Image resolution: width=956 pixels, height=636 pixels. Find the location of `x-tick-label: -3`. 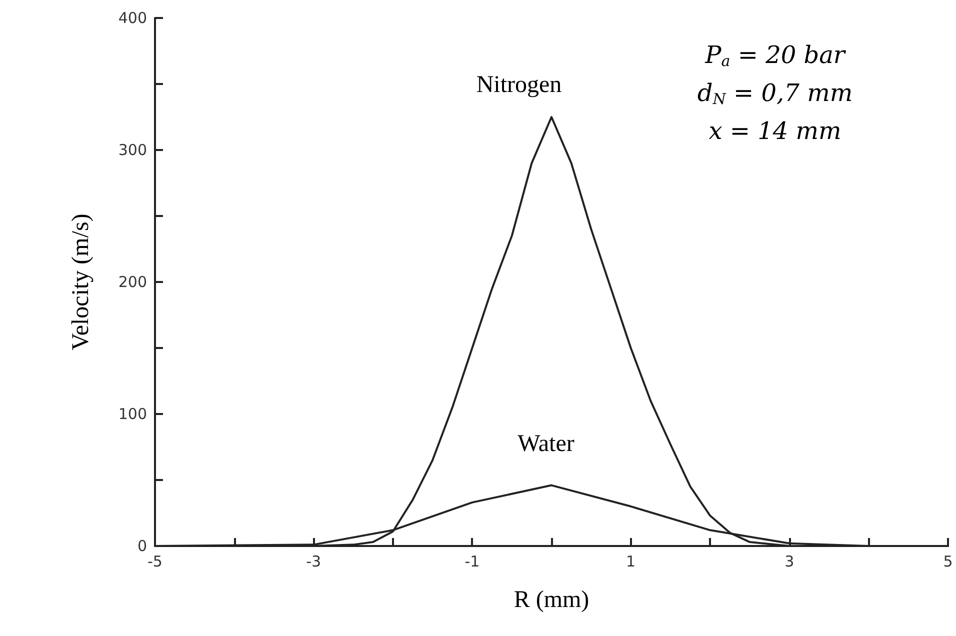

x-tick-label: -3 is located at coordinates (314, 561).